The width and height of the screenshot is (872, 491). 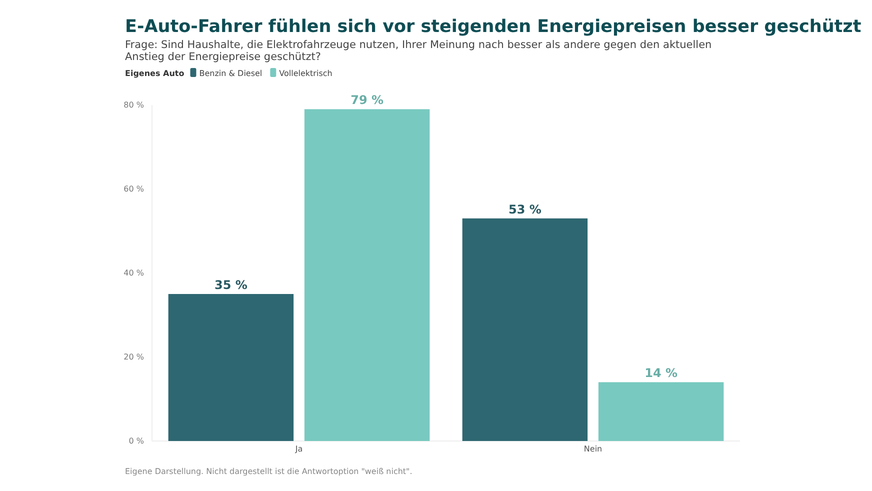 I want to click on legend-title: Eigenes Auto, so click(x=155, y=73).